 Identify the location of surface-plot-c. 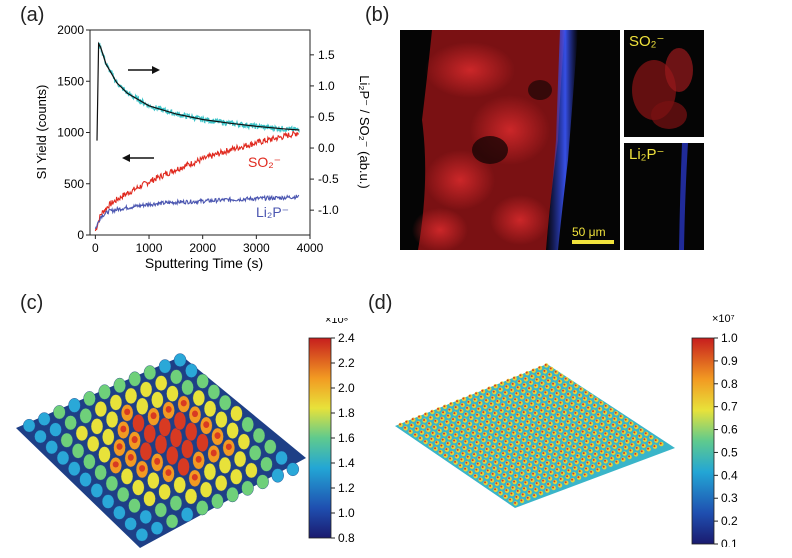
(161, 450).